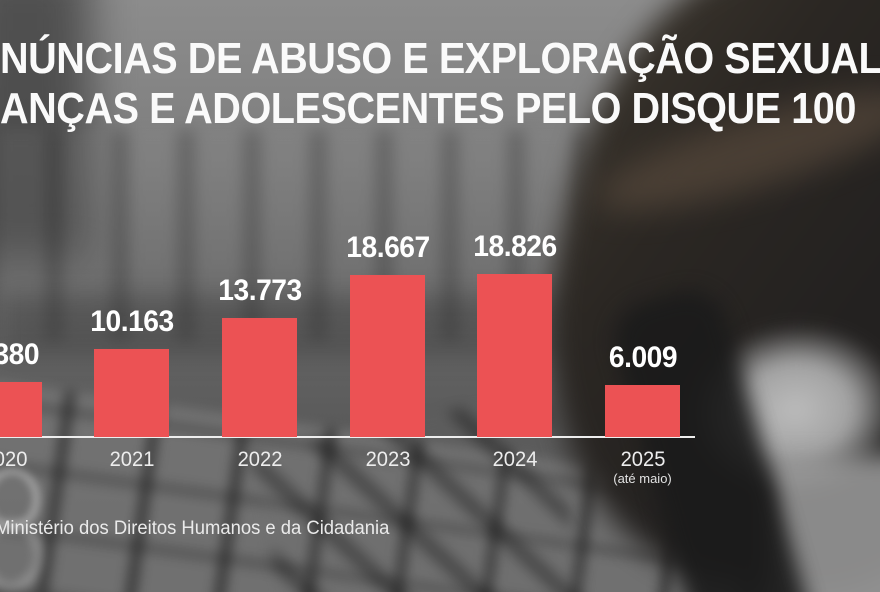 The height and width of the screenshot is (592, 880). What do you see at coordinates (514, 246) in the screenshot?
I see `bar-value-label: 18.826` at bounding box center [514, 246].